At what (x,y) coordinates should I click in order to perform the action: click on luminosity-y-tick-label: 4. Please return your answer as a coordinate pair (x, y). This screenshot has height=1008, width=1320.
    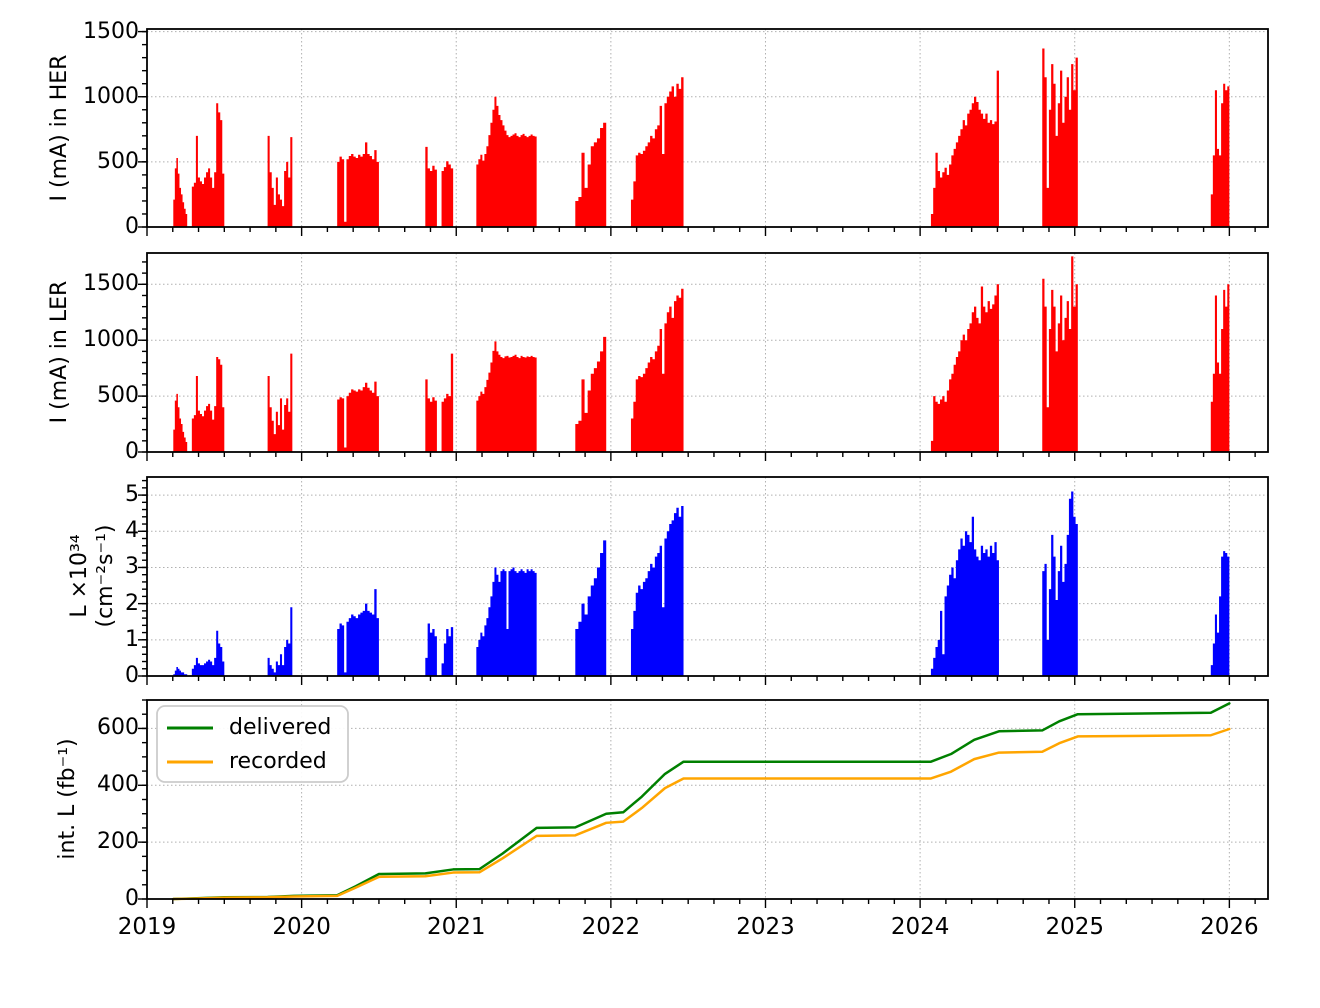
    Looking at the image, I should click on (132, 531).